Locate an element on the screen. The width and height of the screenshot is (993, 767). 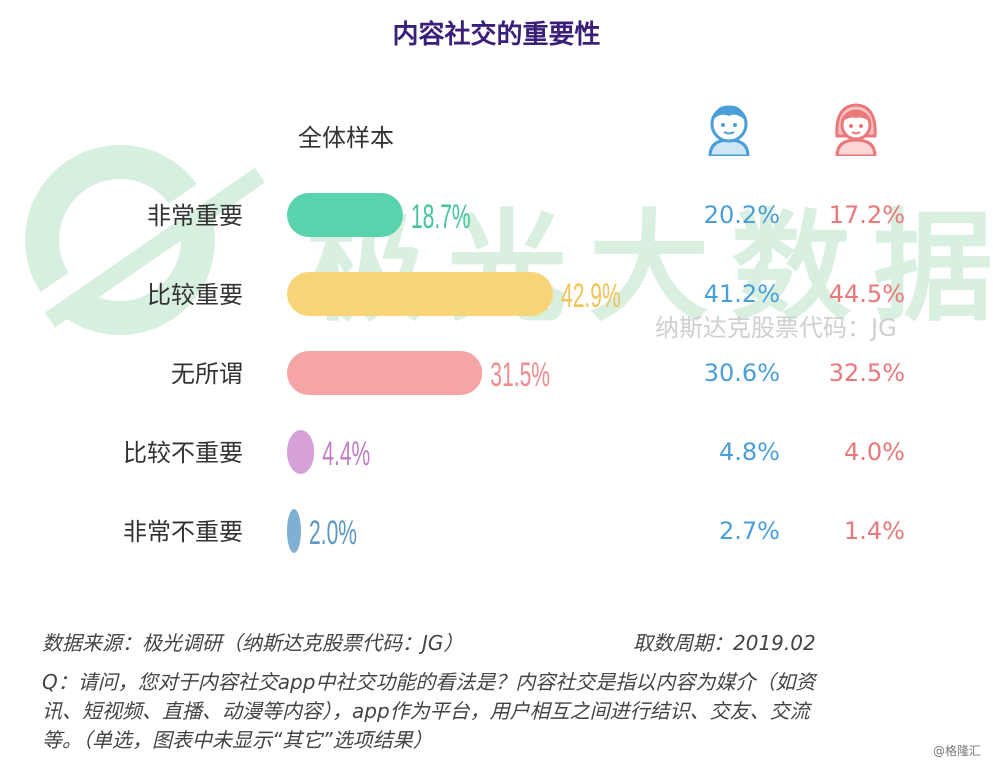
page-title: 内容社交的重要性 is located at coordinates (496, 35).